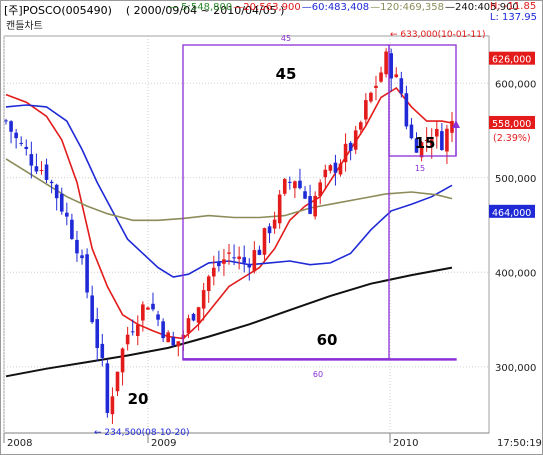 The image size is (543, 455). Describe the element at coordinates (205, 10) in the screenshot. I see `period-label: ( 2000/09/04 ~ 2010/04/05 )` at that location.